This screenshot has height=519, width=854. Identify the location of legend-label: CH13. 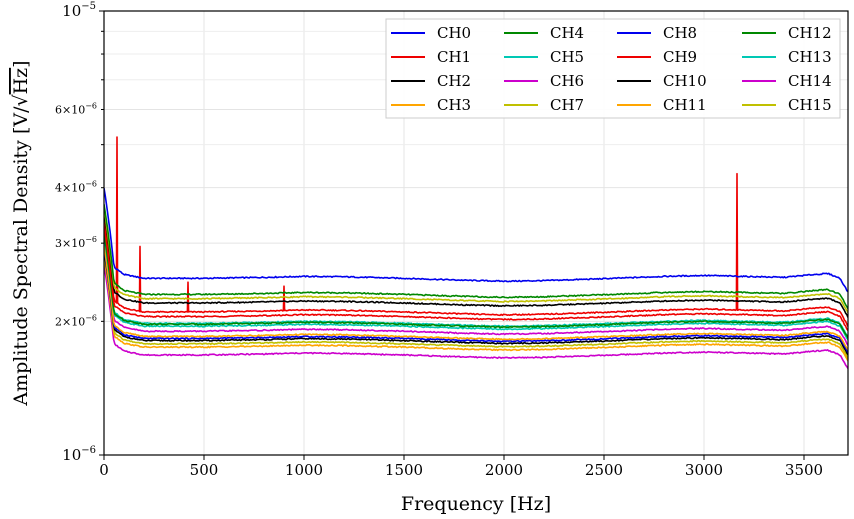
(810, 57).